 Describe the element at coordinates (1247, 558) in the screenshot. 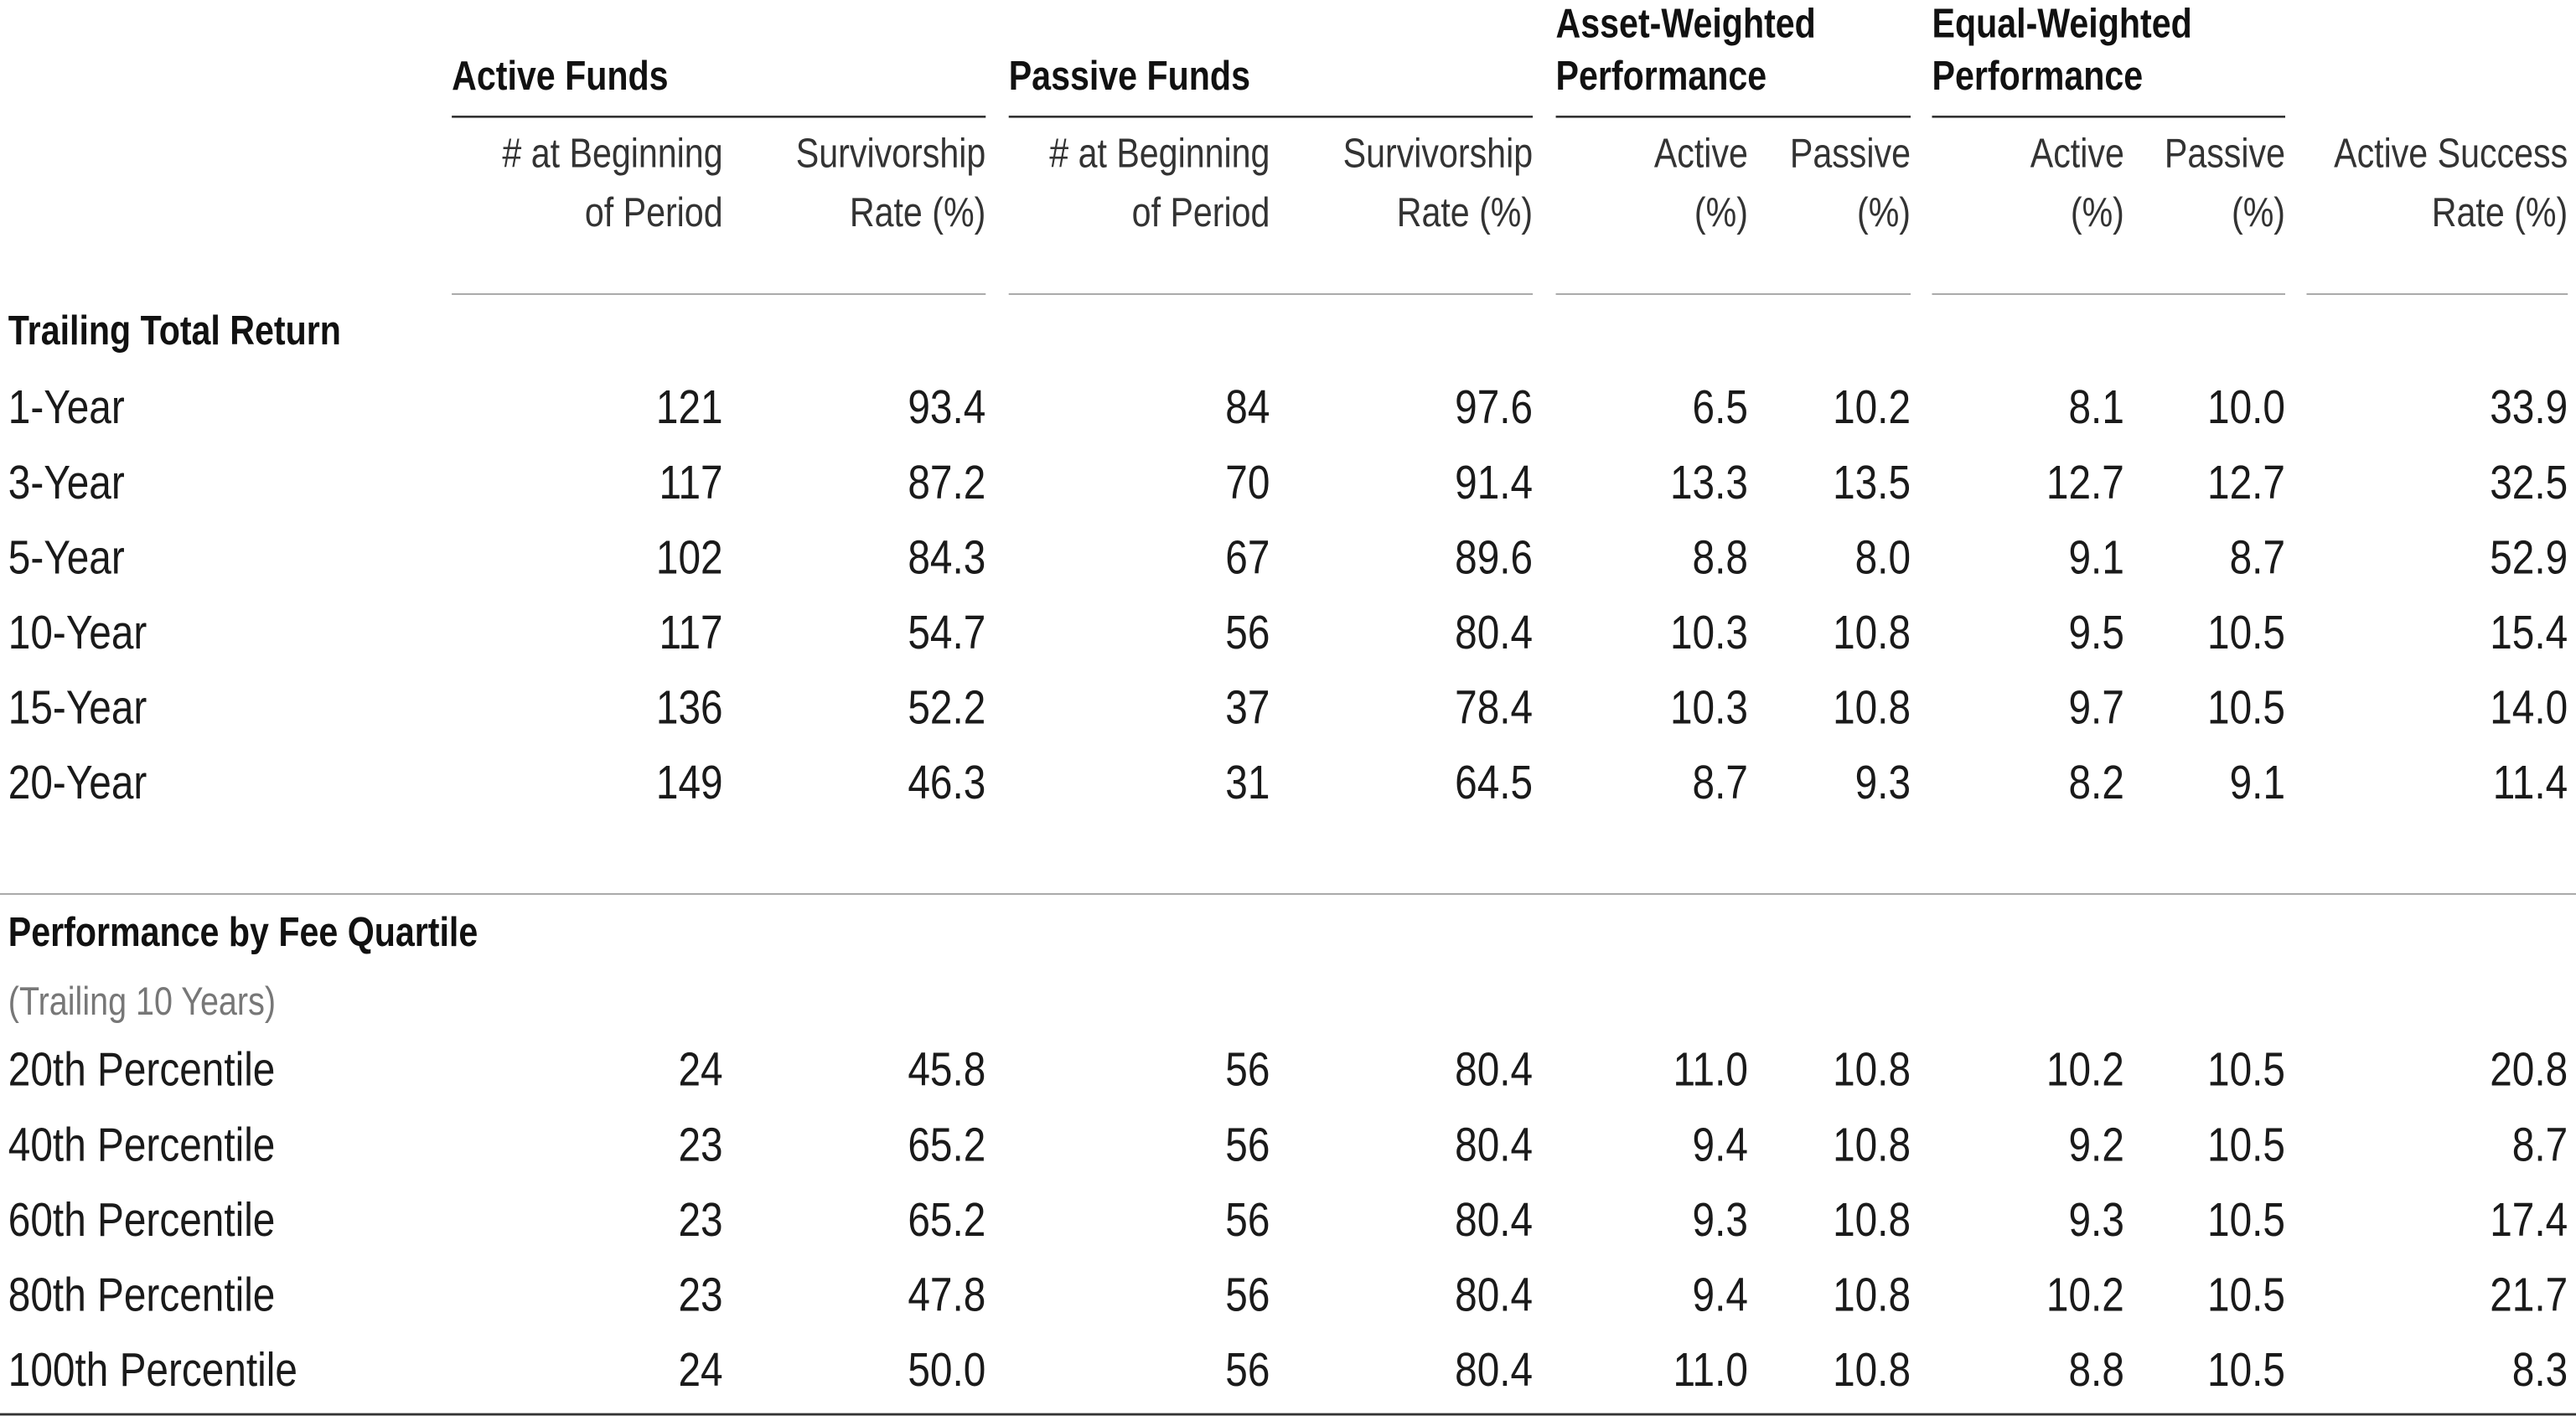

I see `cell: 67` at that location.